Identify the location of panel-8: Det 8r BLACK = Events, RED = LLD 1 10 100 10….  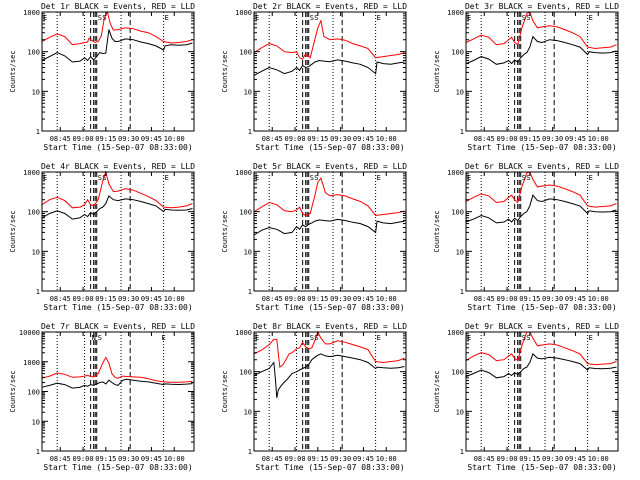
(314, 397).